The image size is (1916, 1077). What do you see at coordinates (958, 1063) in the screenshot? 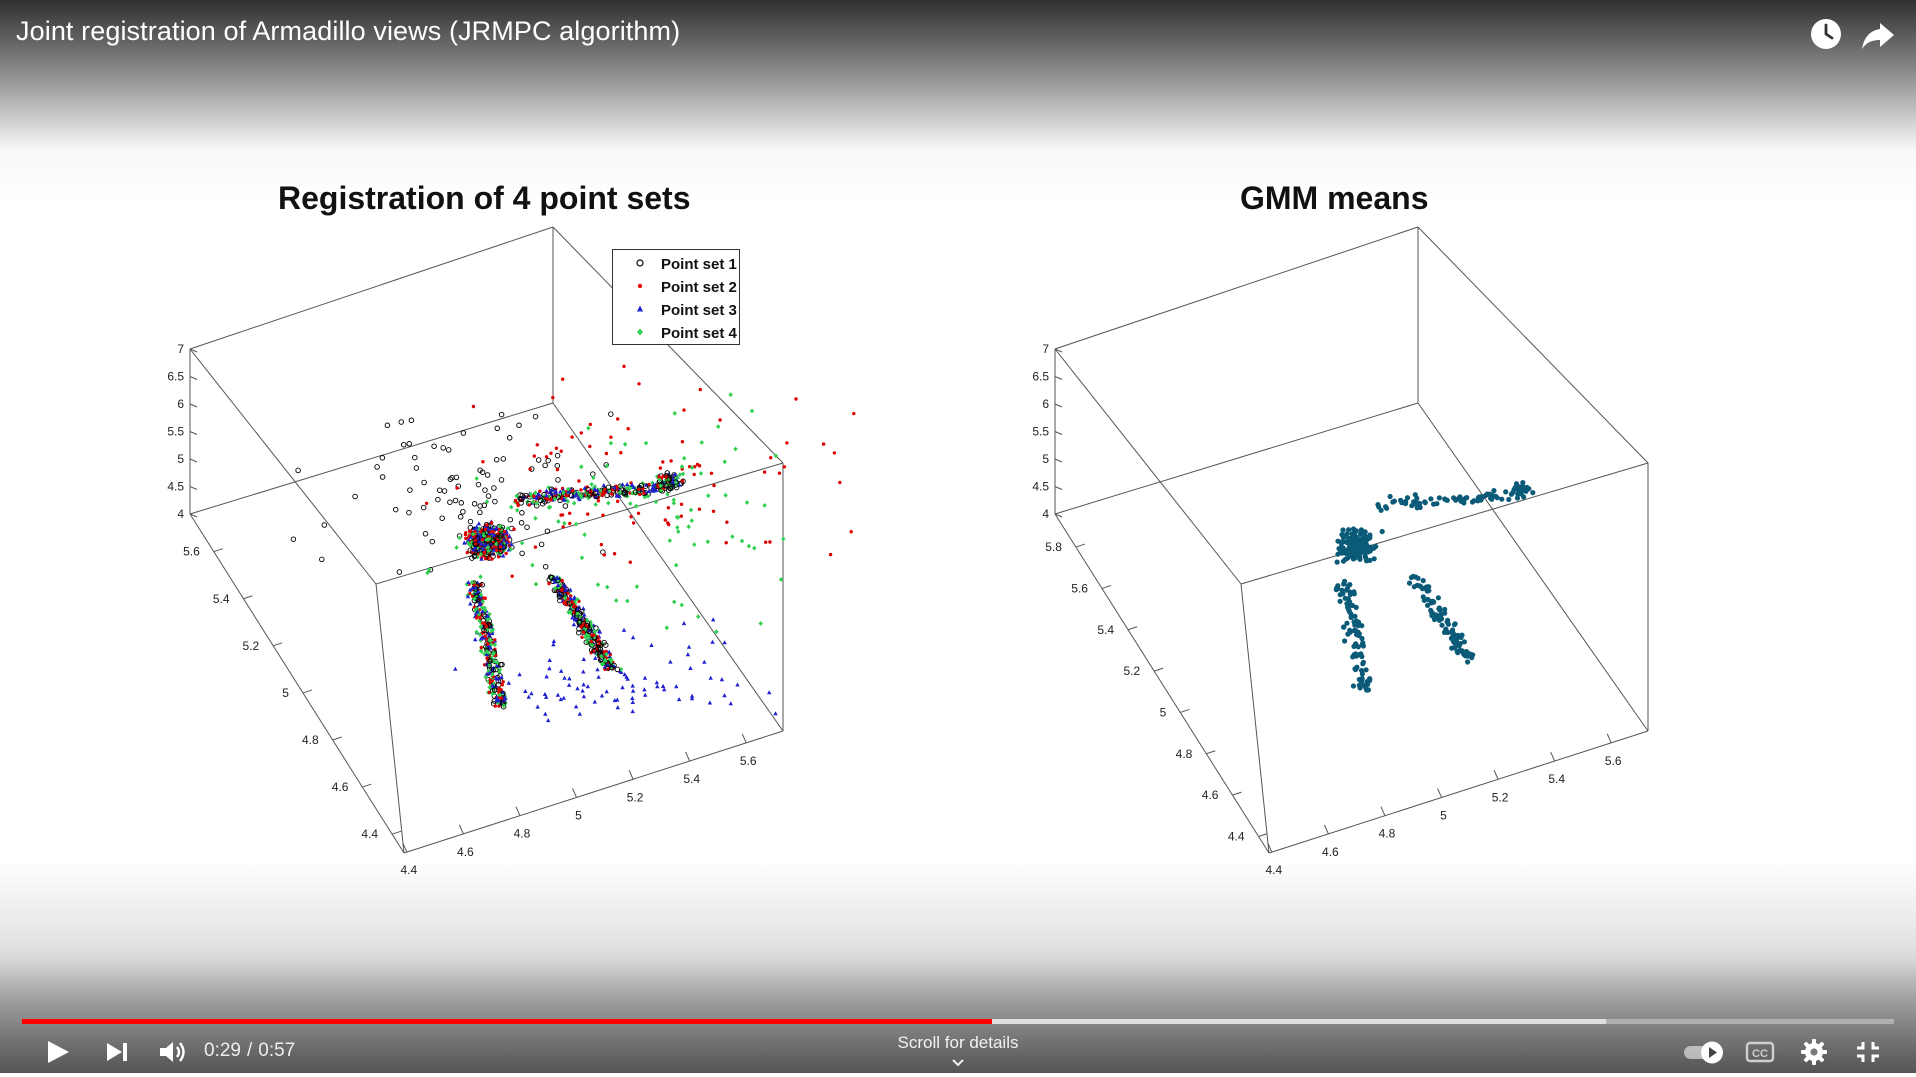
I see `chevron-down-icon` at bounding box center [958, 1063].